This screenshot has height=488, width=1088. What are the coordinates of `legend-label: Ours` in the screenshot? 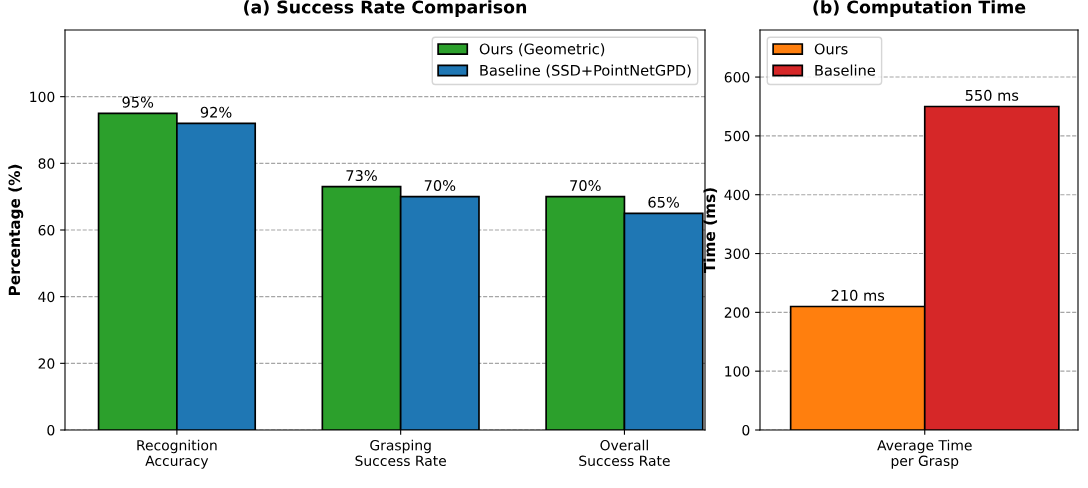 It's located at (831, 49).